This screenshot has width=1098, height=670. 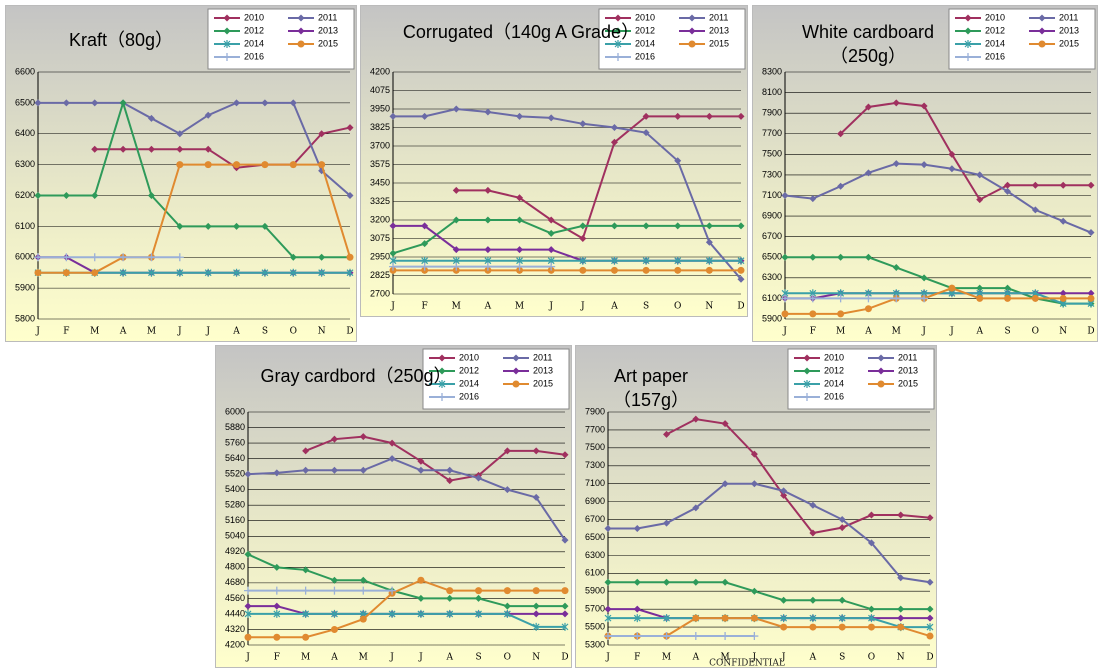 I want to click on y-tick-label: 6900, so click(x=595, y=501).